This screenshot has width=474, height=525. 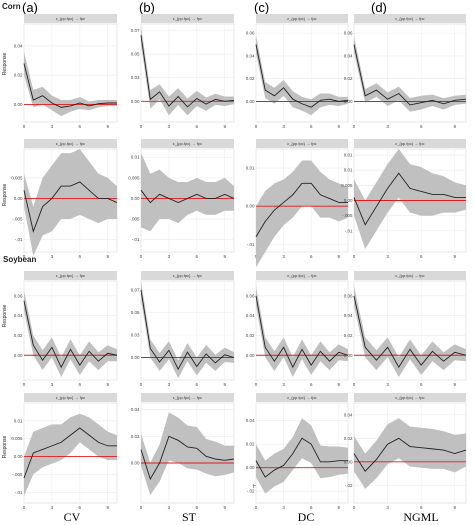 I want to click on col-letter-b: (b), so click(x=147, y=7).